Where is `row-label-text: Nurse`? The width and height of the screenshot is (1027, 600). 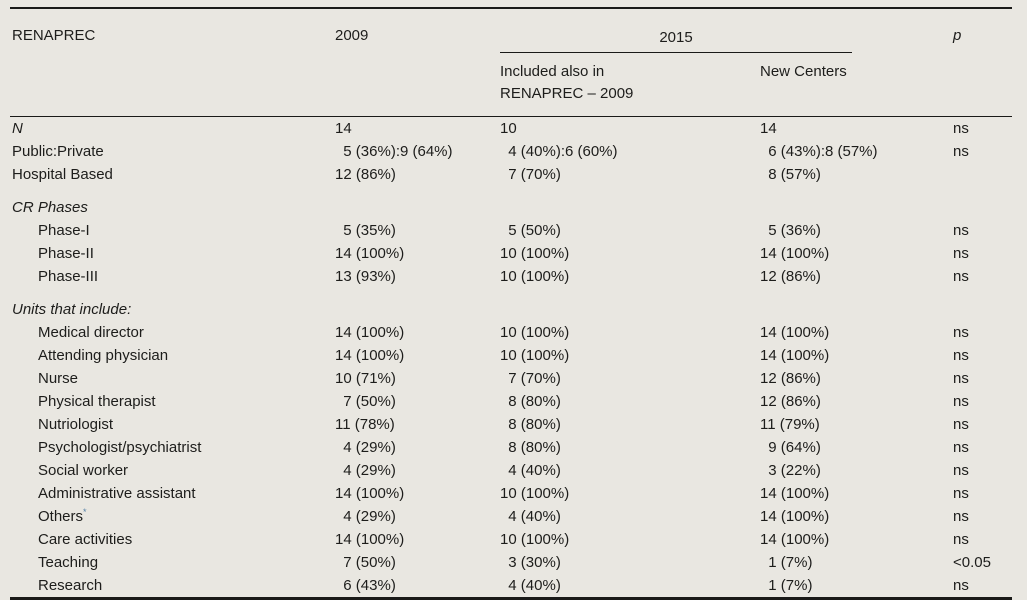 row-label-text: Nurse is located at coordinates (58, 378).